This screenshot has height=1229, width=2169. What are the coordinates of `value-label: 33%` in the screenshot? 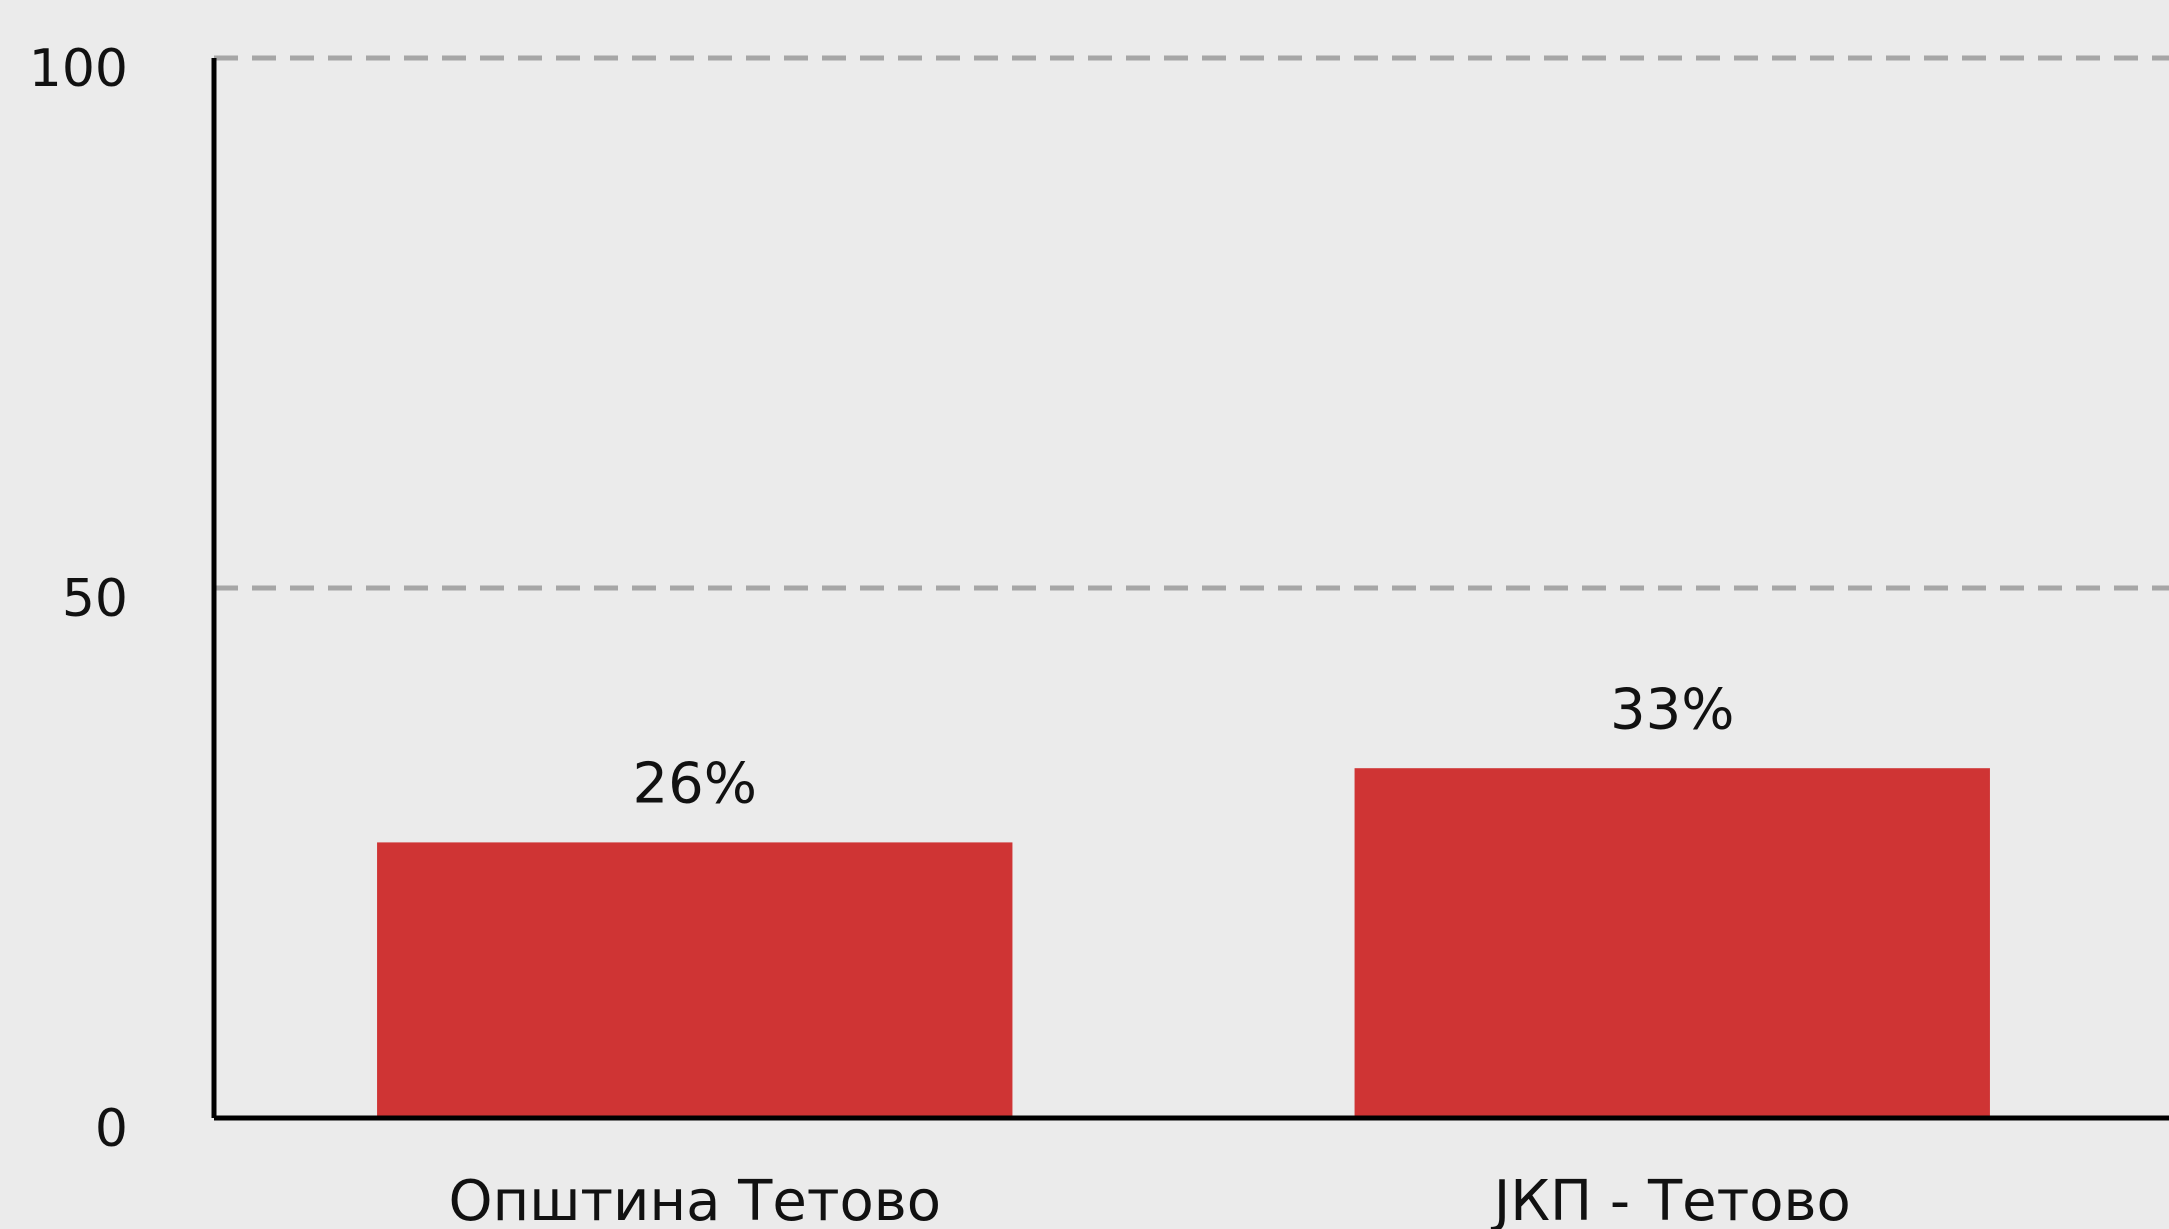 It's located at (1672, 709).